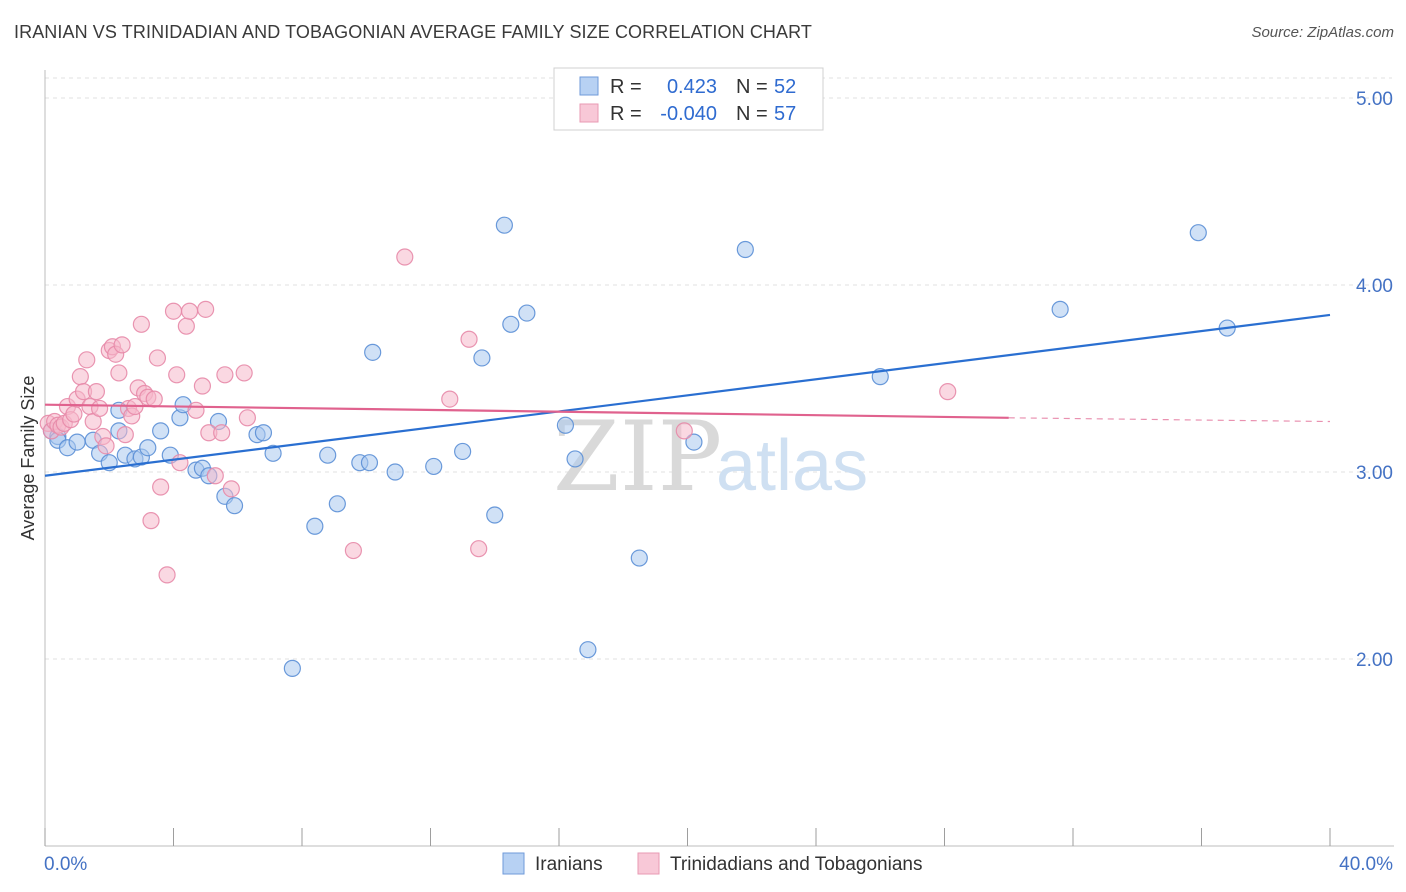  What do you see at coordinates (752, 87) in the screenshot?
I see `stats-n-label-1: N =` at bounding box center [752, 87].